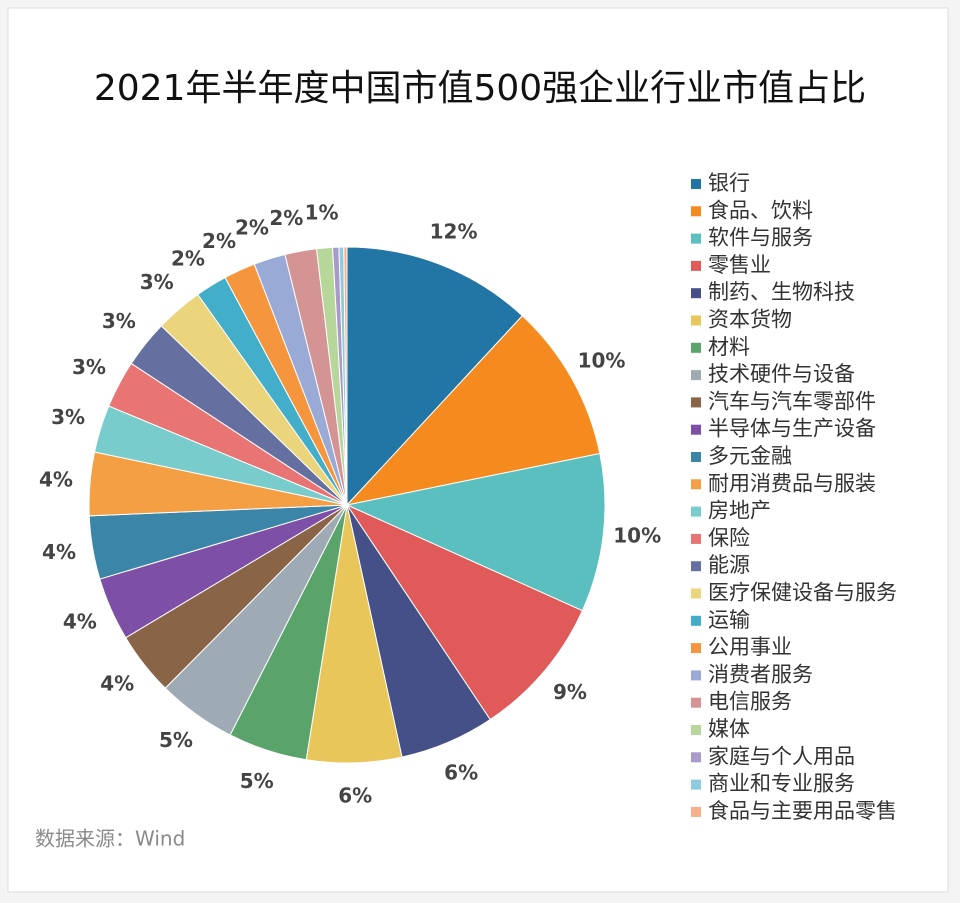 The width and height of the screenshot is (960, 903). Describe the element at coordinates (322, 213) in the screenshot. I see `value-label: 1%` at that location.